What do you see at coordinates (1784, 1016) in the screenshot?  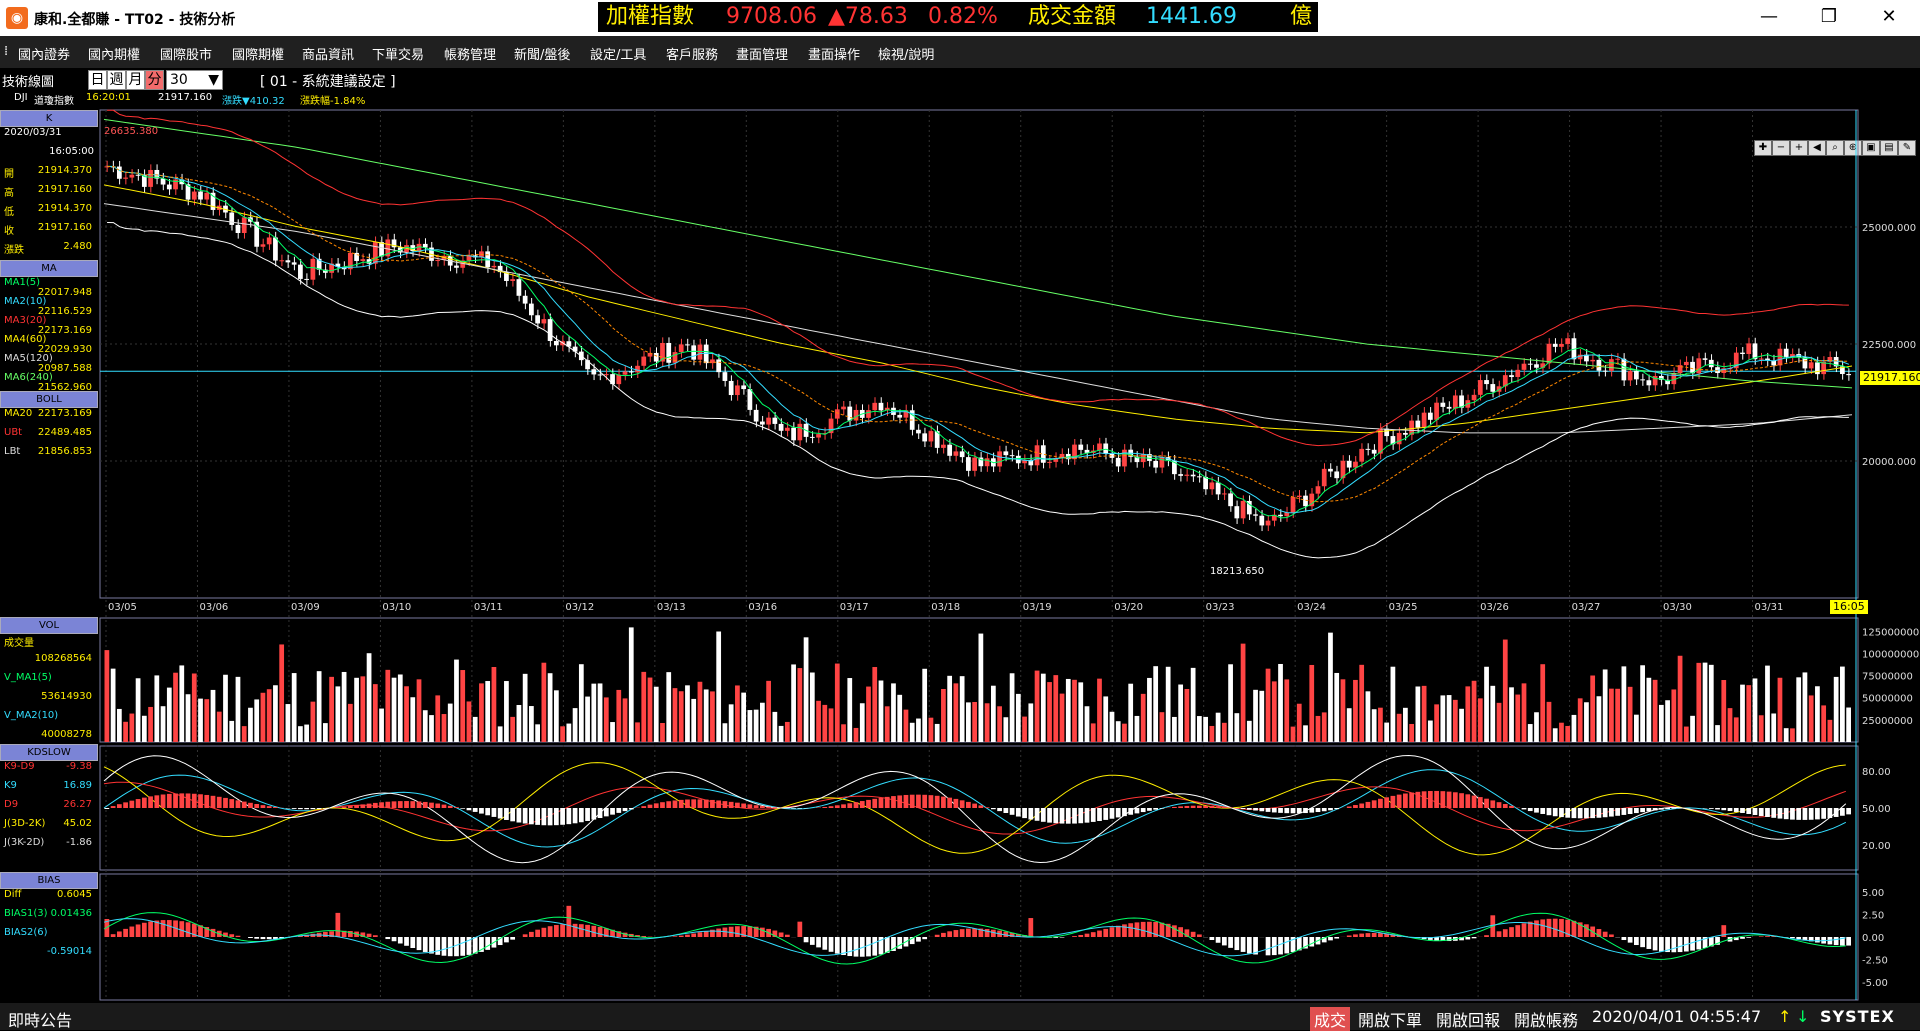 I see `up-arrow-icon: ↑` at bounding box center [1784, 1016].